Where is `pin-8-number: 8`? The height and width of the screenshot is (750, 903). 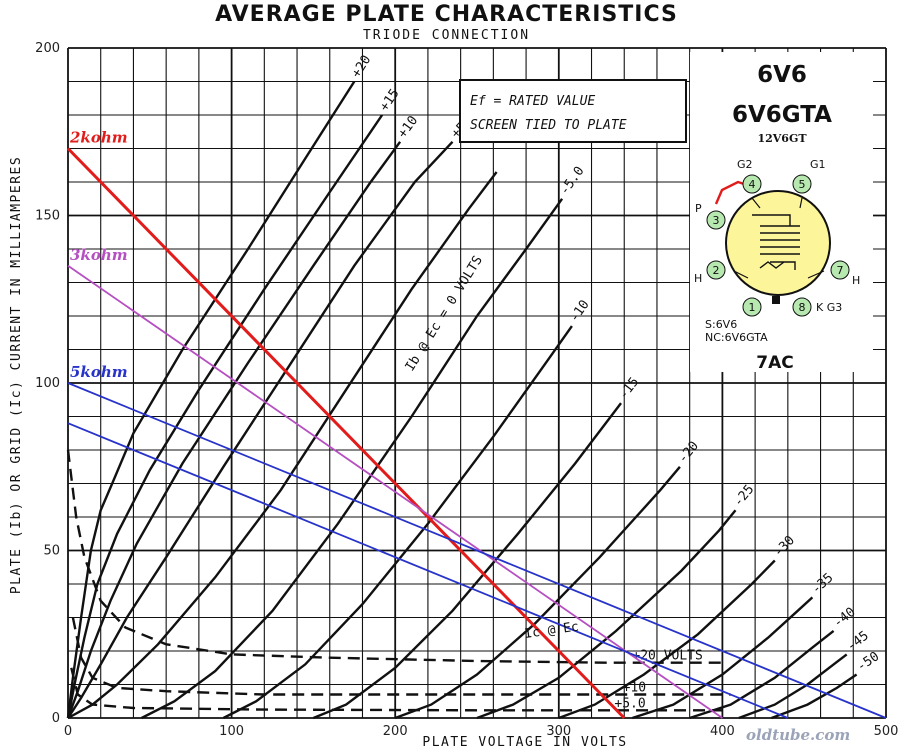 pin-8-number: 8 is located at coordinates (802, 307).